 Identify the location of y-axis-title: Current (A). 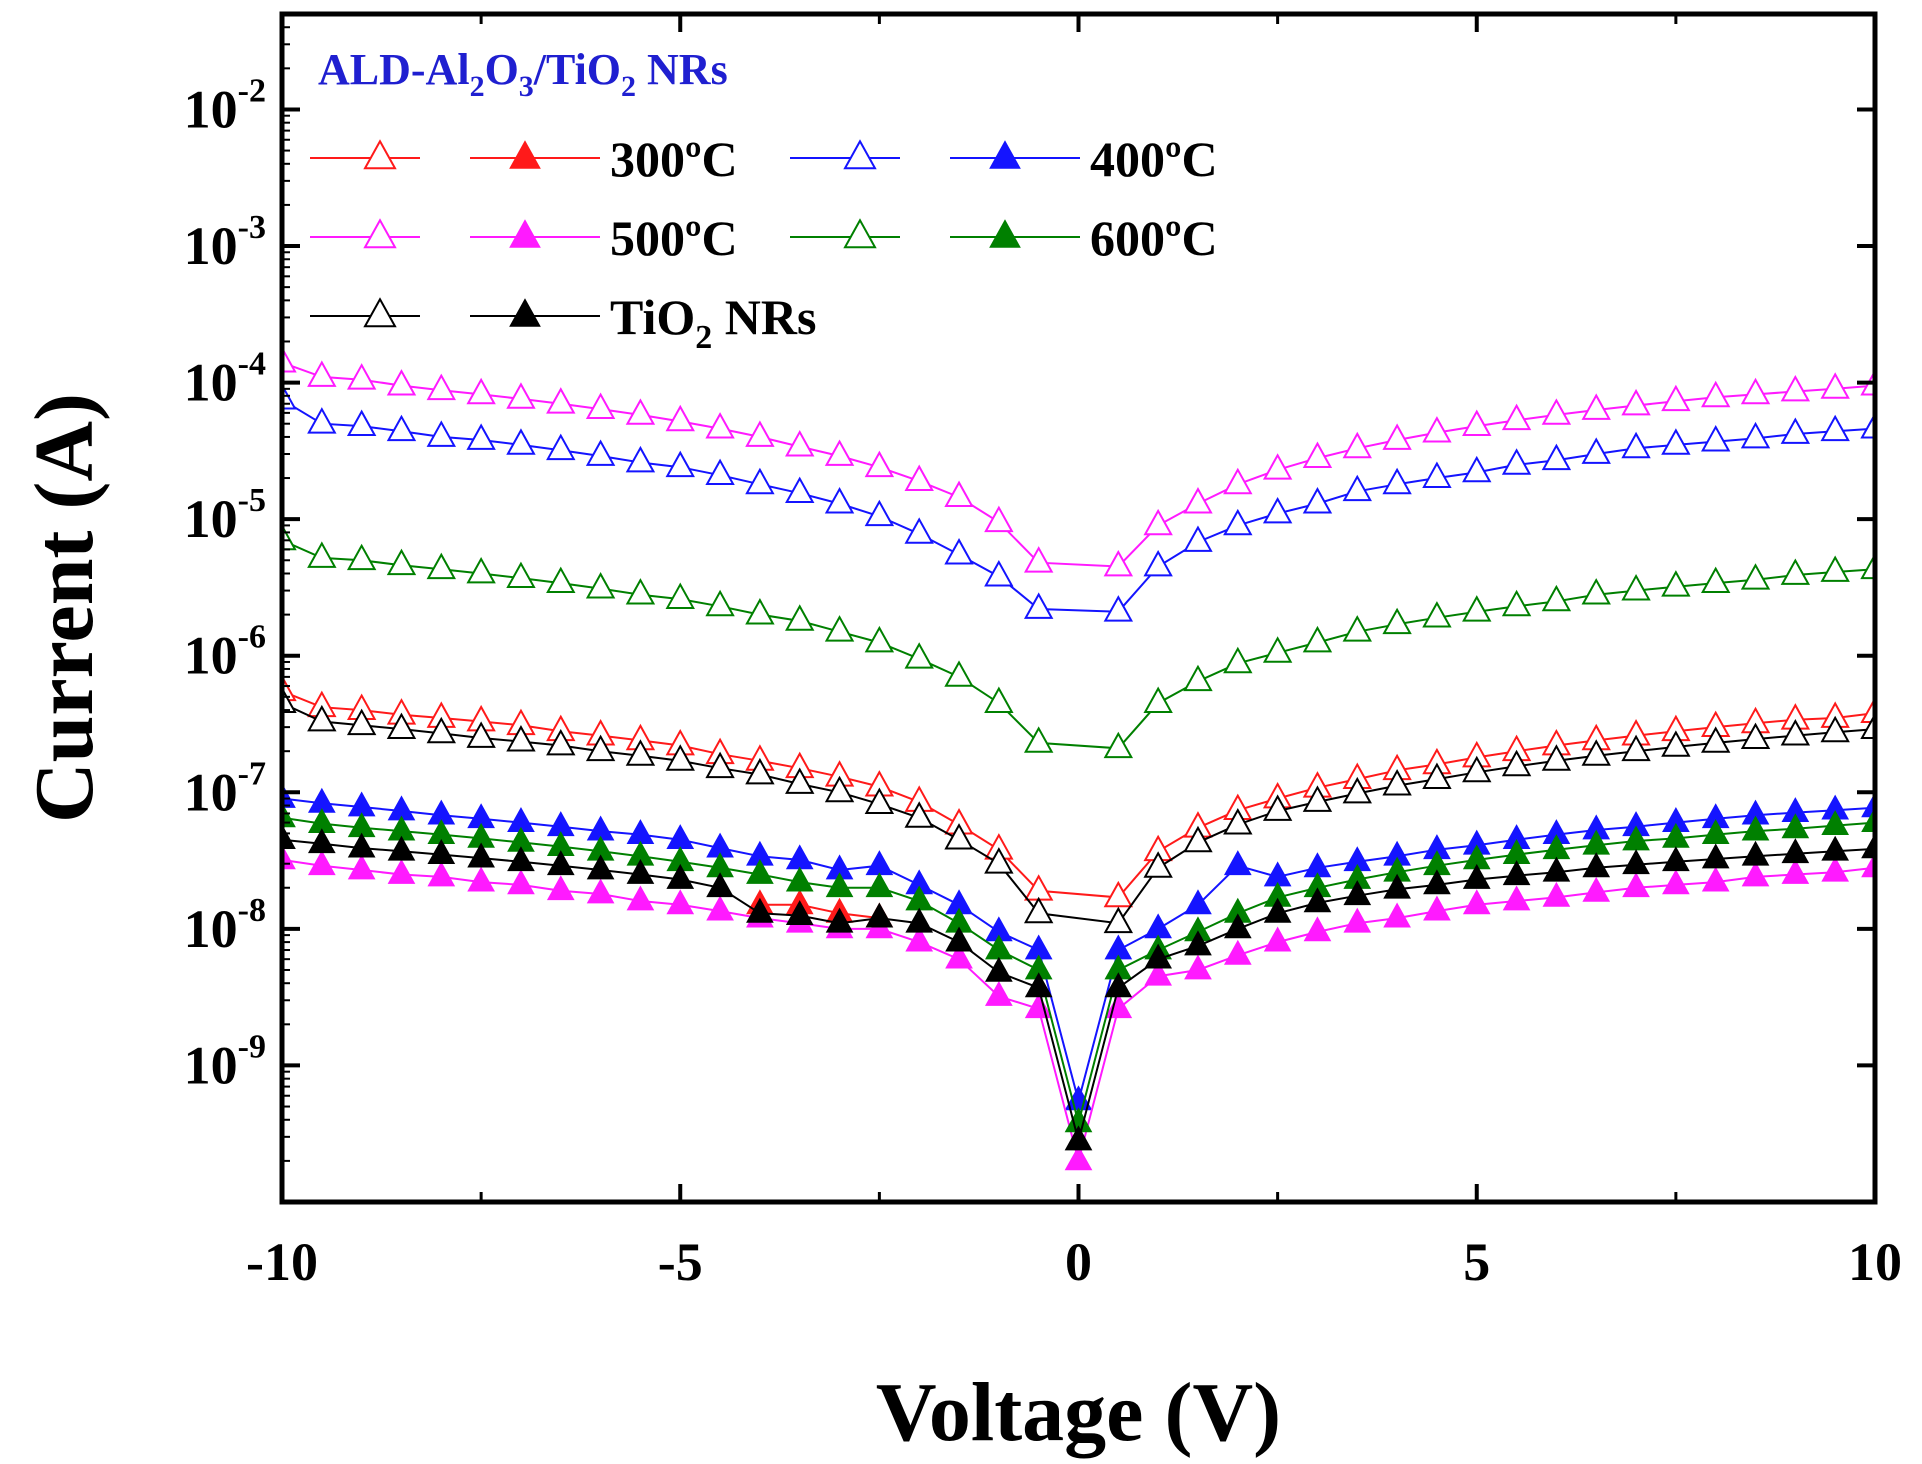
(64, 608).